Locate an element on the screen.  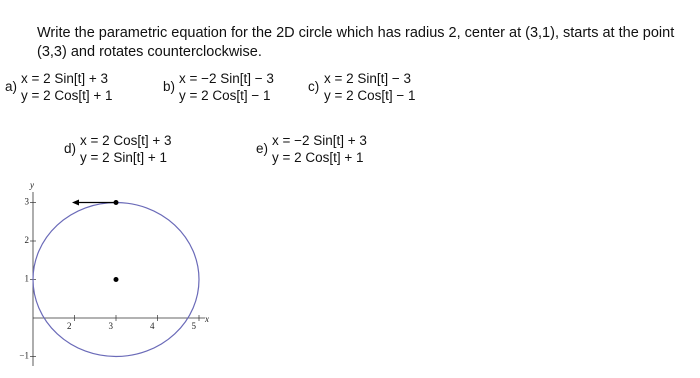
option-label: e) is located at coordinates (262, 148).